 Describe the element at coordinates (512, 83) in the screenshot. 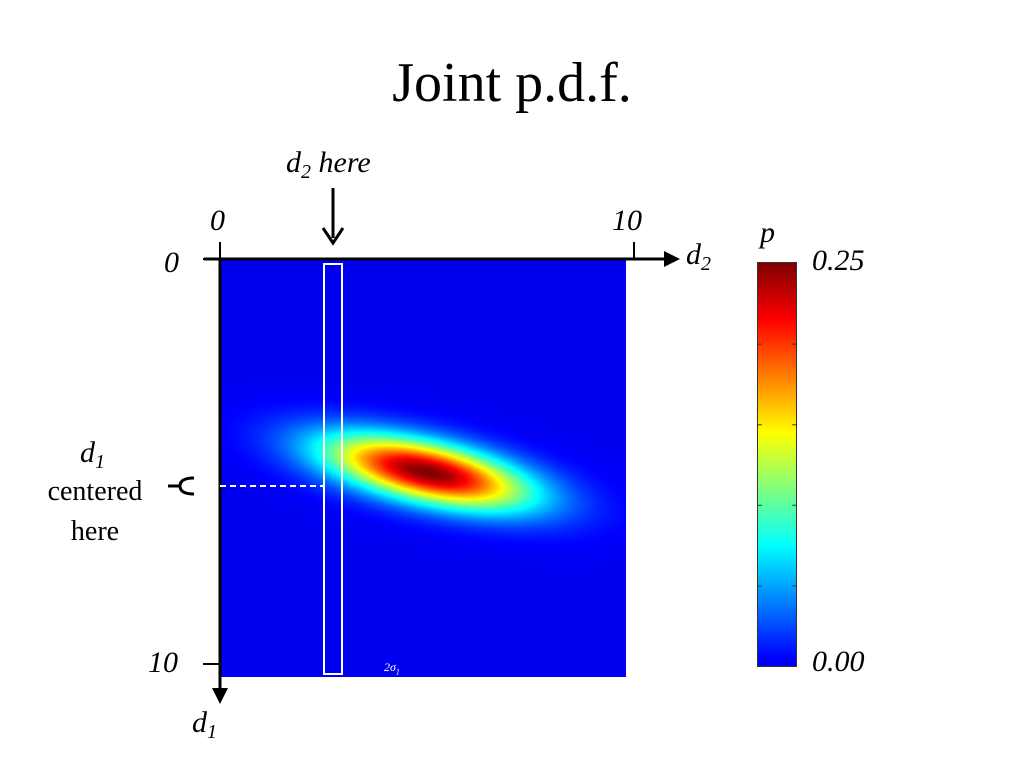

I see `page-title: Joint p.d.f.` at that location.